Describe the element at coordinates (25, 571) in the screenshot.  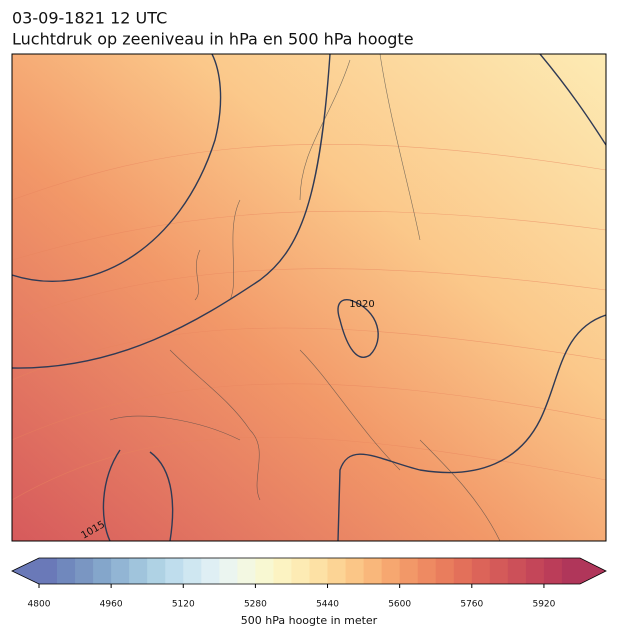
I see `colorbar-extend-low` at that location.